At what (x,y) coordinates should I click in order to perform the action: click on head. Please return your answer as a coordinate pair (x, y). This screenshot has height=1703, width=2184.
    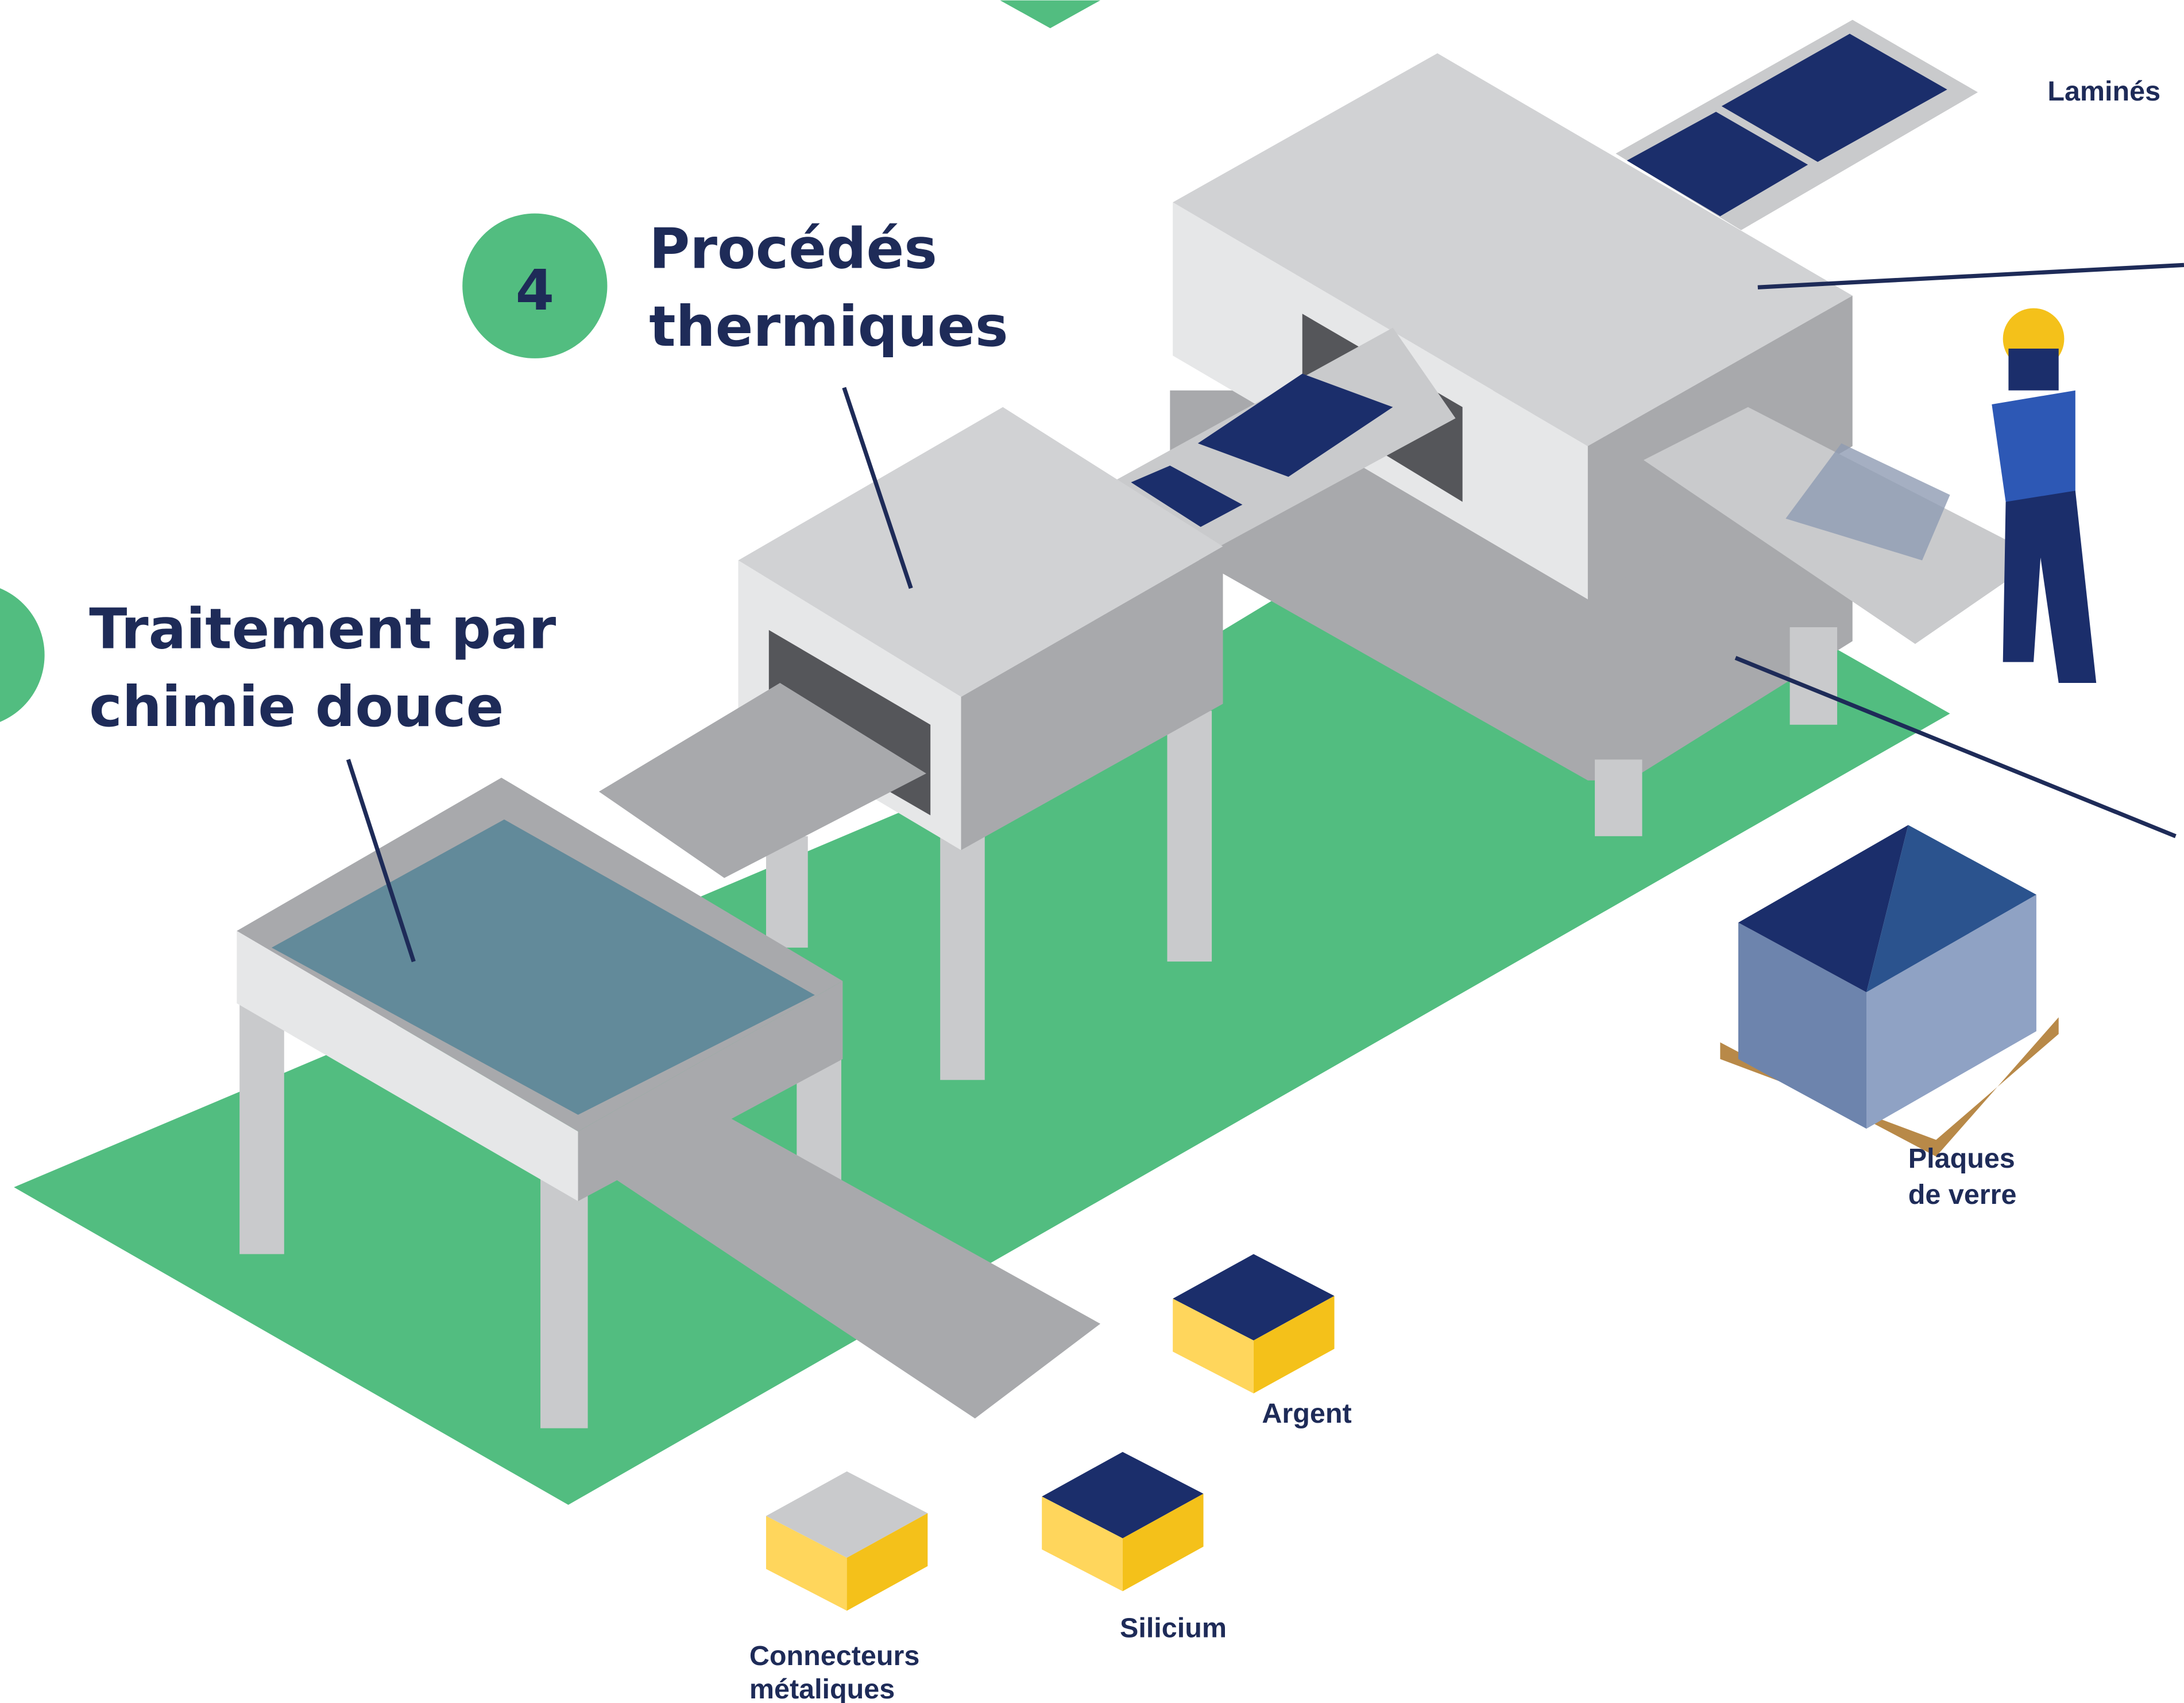
    Looking at the image, I should click on (2033, 370).